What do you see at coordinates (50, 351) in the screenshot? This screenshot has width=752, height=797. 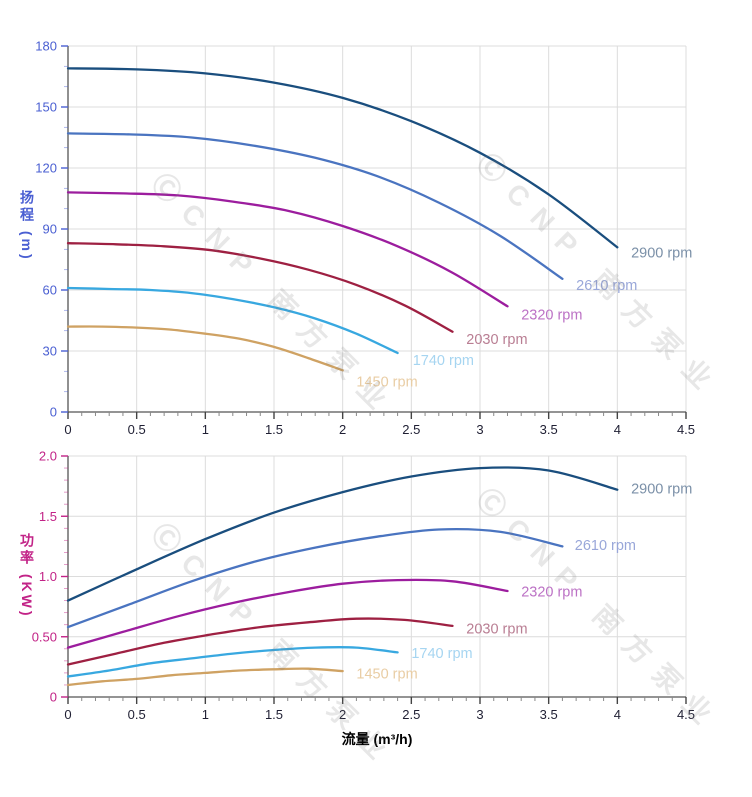 I see `y-tick-label: 30` at bounding box center [50, 351].